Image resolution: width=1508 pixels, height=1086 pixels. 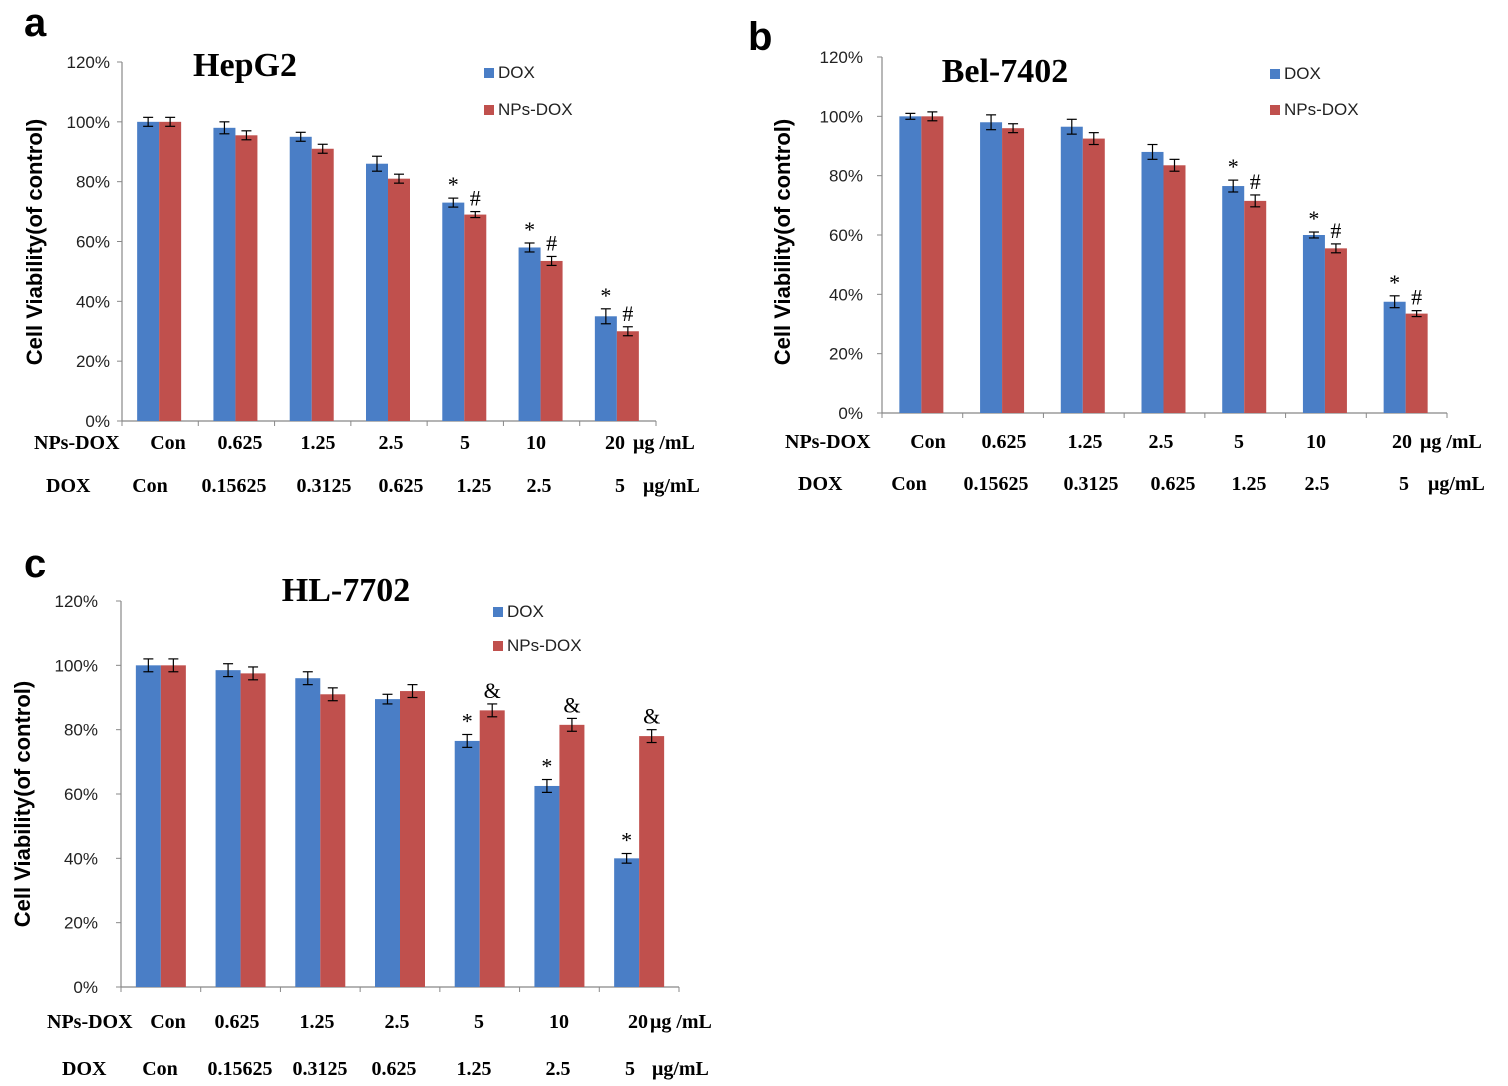 I want to click on panel-c-legend-swatch-dox, so click(x=498, y=612).